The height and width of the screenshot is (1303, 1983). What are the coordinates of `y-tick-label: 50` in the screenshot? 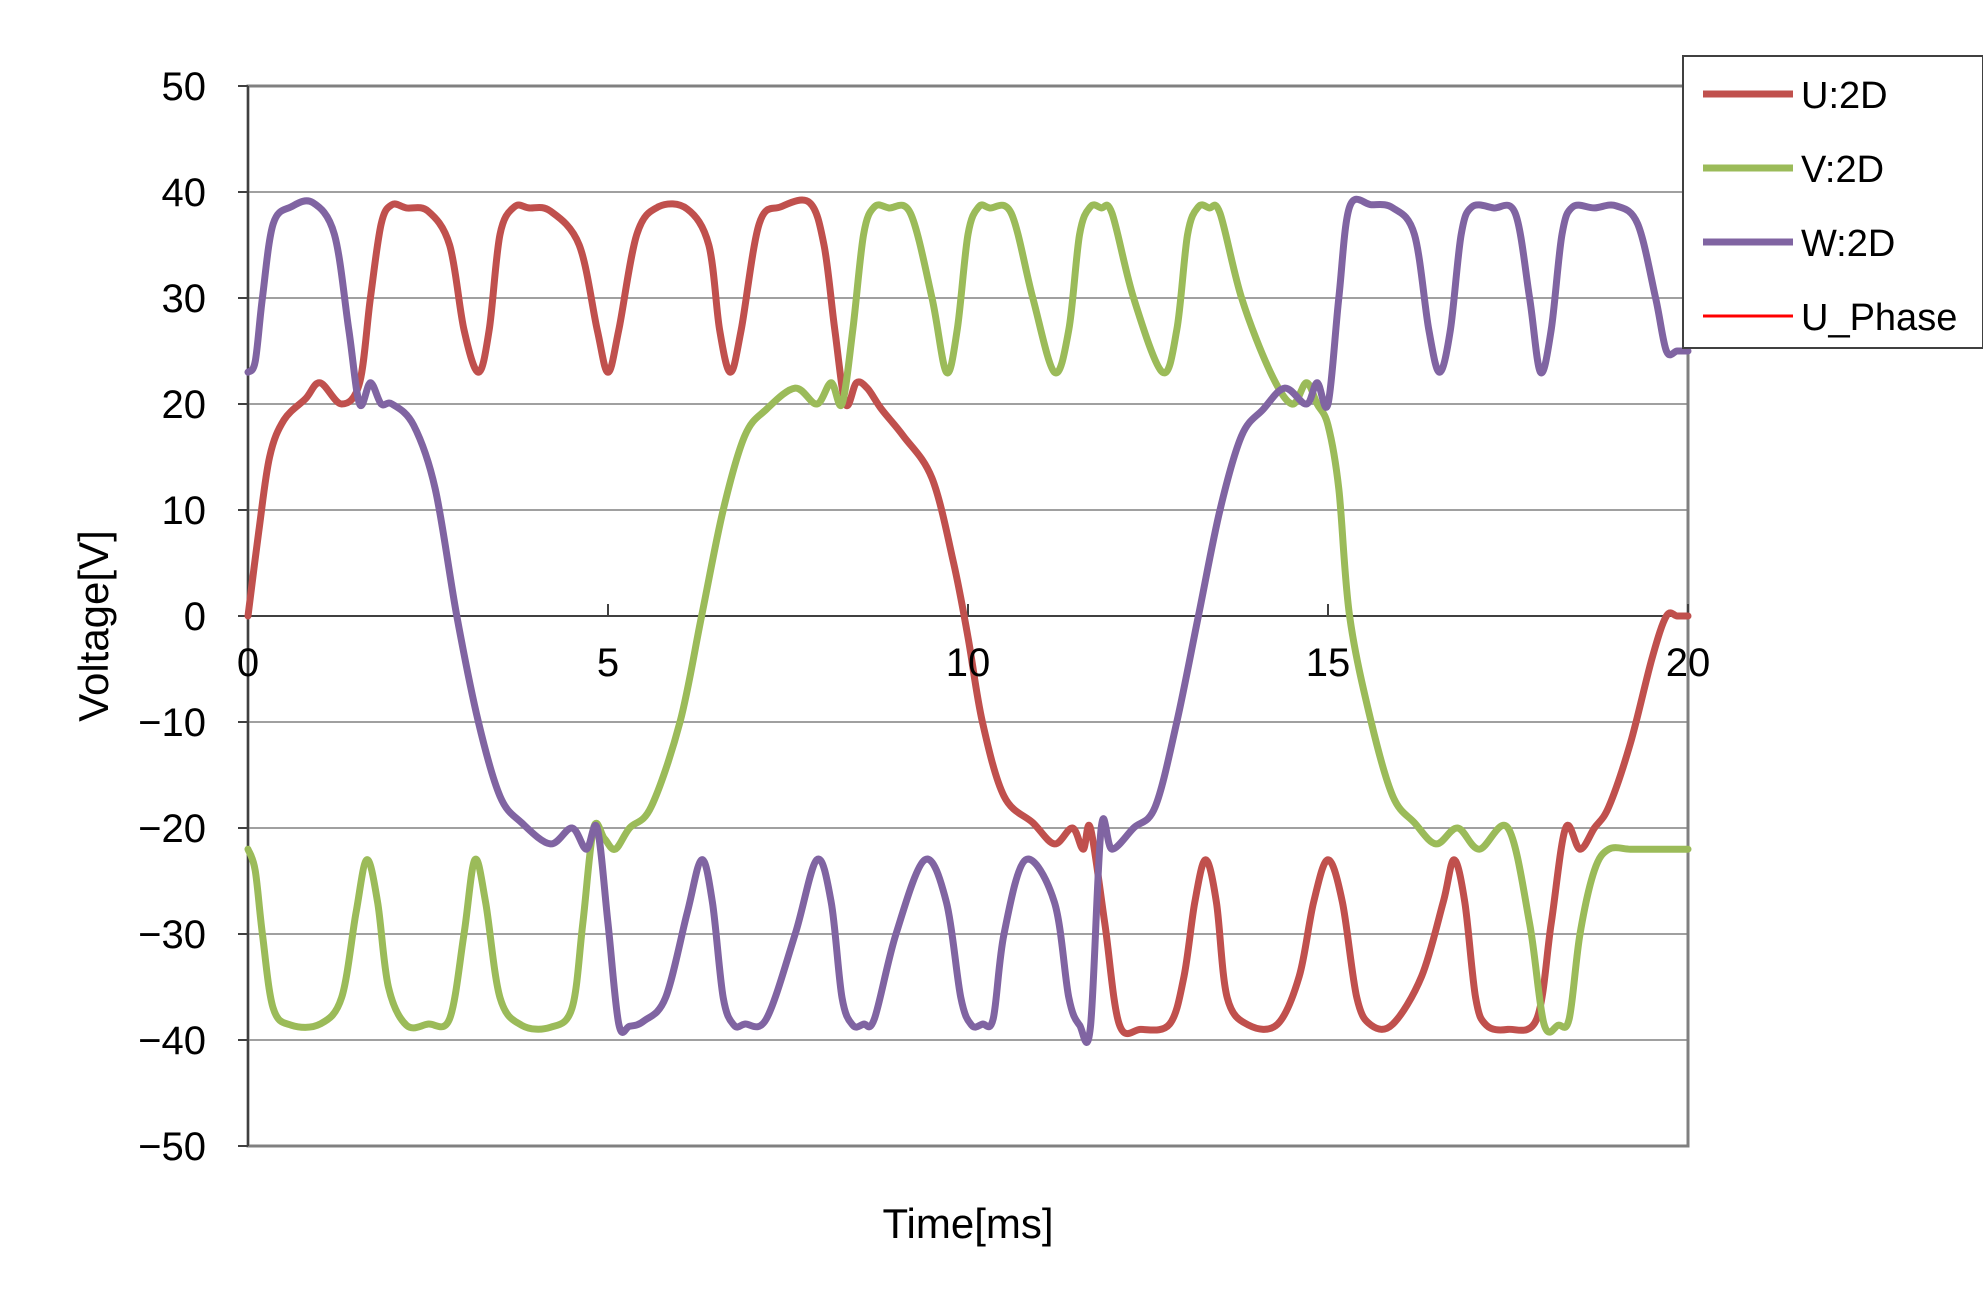 It's located at (184, 87).